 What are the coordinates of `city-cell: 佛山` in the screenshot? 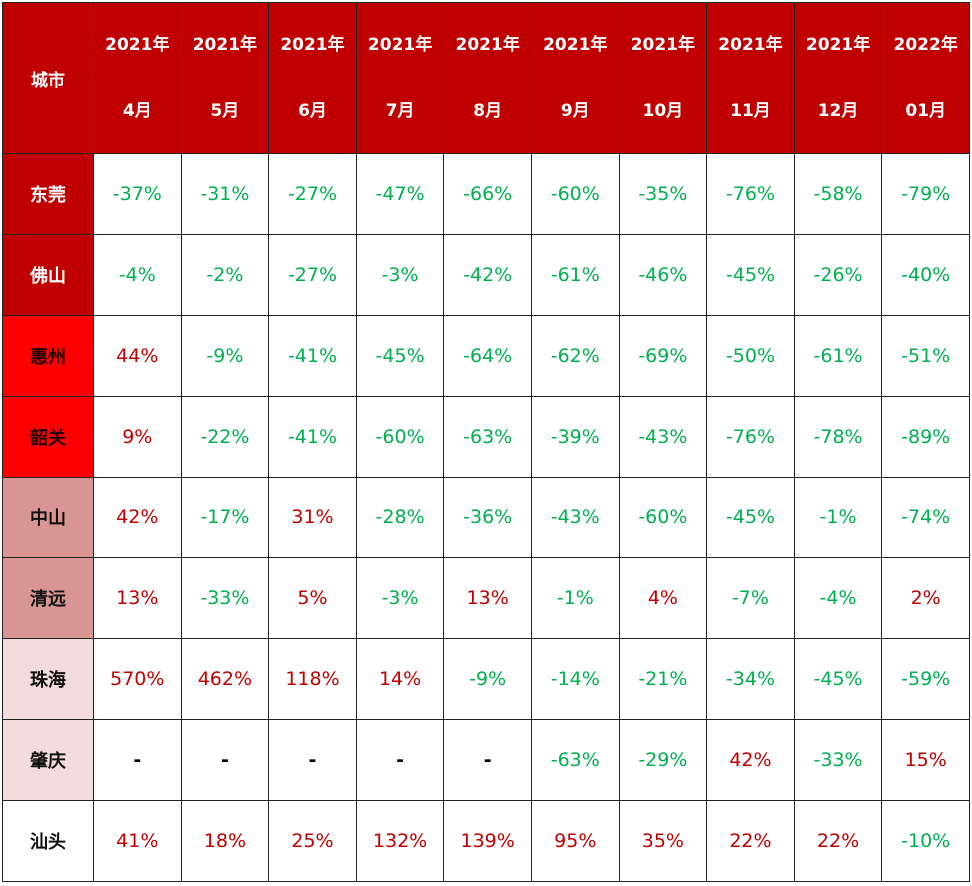 It's located at (48, 274).